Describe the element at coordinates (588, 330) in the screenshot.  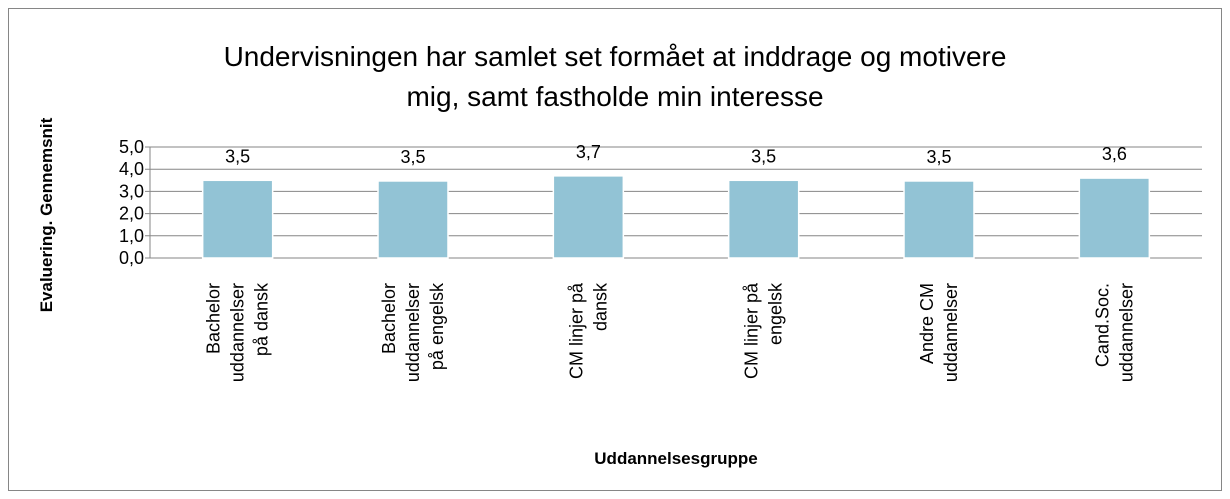
I see `x-tick-label: CM linjer på dansk` at that location.